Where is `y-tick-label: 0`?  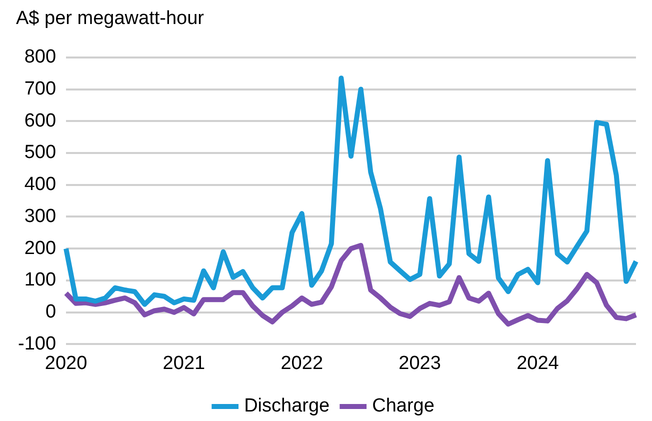
y-tick-label: 0 is located at coordinates (50, 312).